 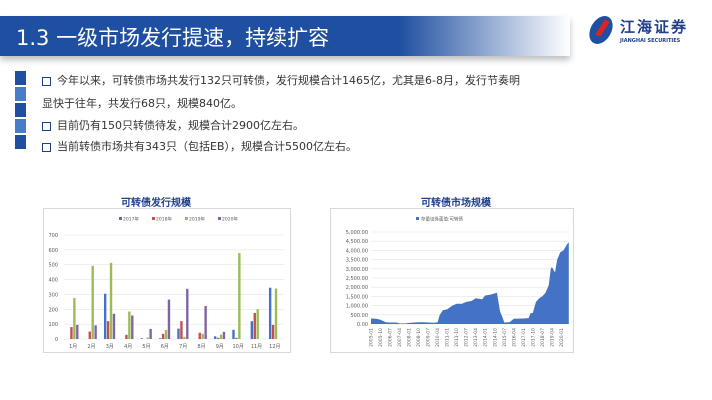 I want to click on bullet-text: 目前仍有150只转债待发，规模合计2900亿左右。, so click(x=180, y=125).